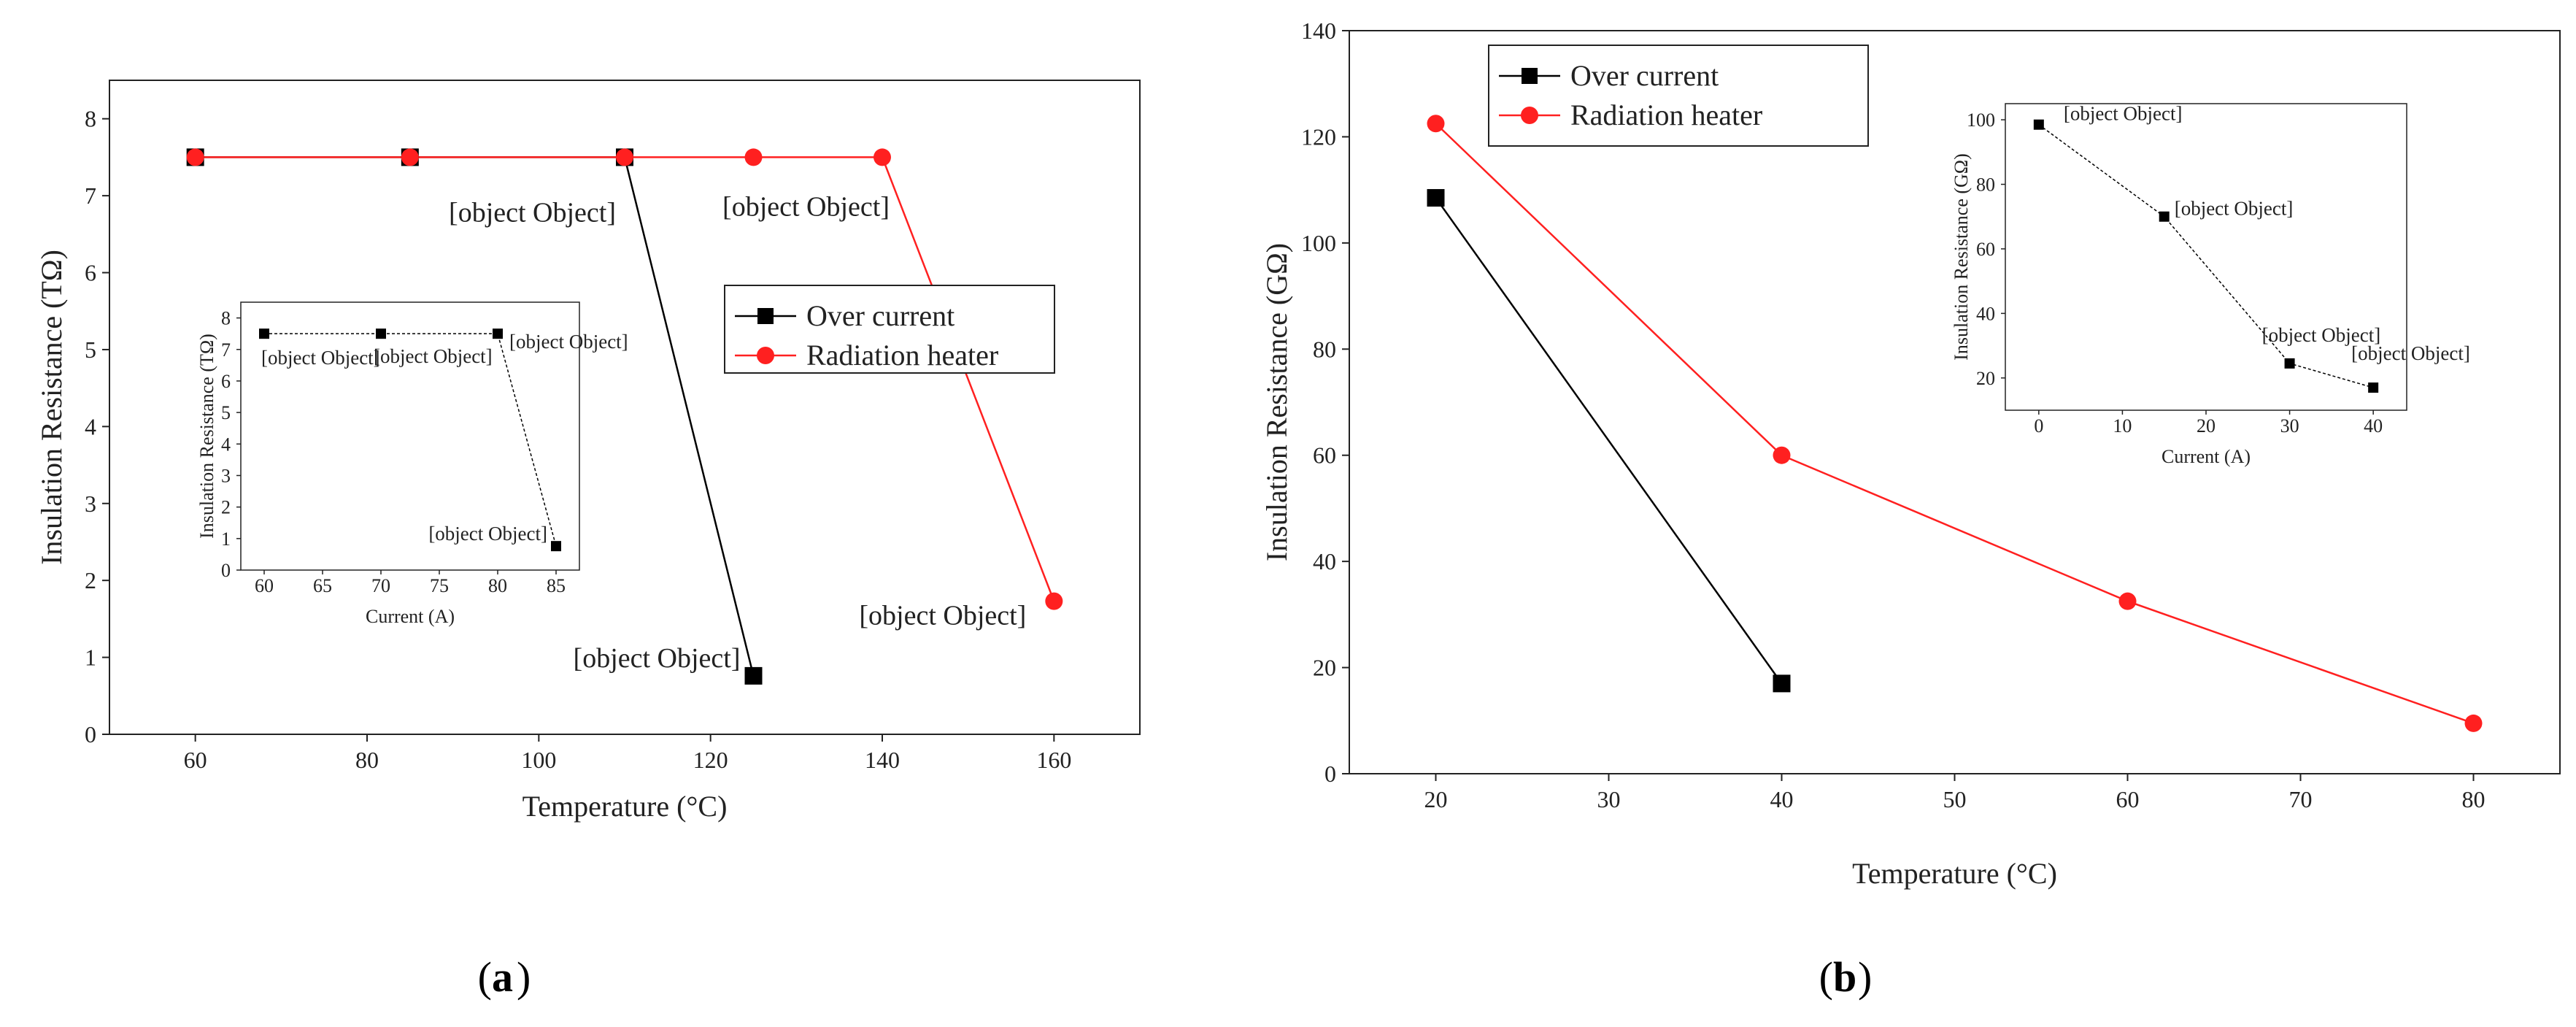 This screenshot has width=2576, height=1027. What do you see at coordinates (90, 426) in the screenshot?
I see `y-tick-label: 4` at bounding box center [90, 426].